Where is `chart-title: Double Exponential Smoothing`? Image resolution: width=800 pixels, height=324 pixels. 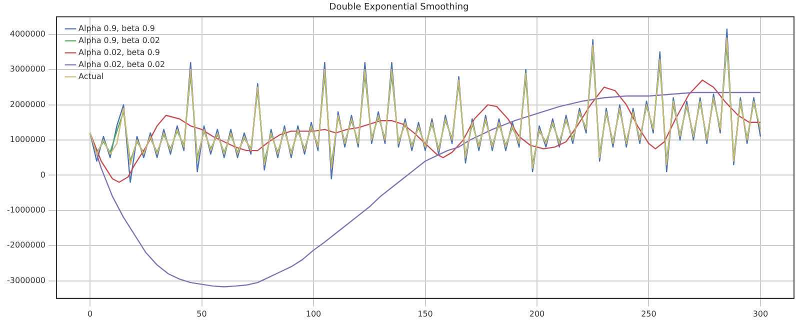
chart-title: Double Exponential Smoothing is located at coordinates (399, 7).